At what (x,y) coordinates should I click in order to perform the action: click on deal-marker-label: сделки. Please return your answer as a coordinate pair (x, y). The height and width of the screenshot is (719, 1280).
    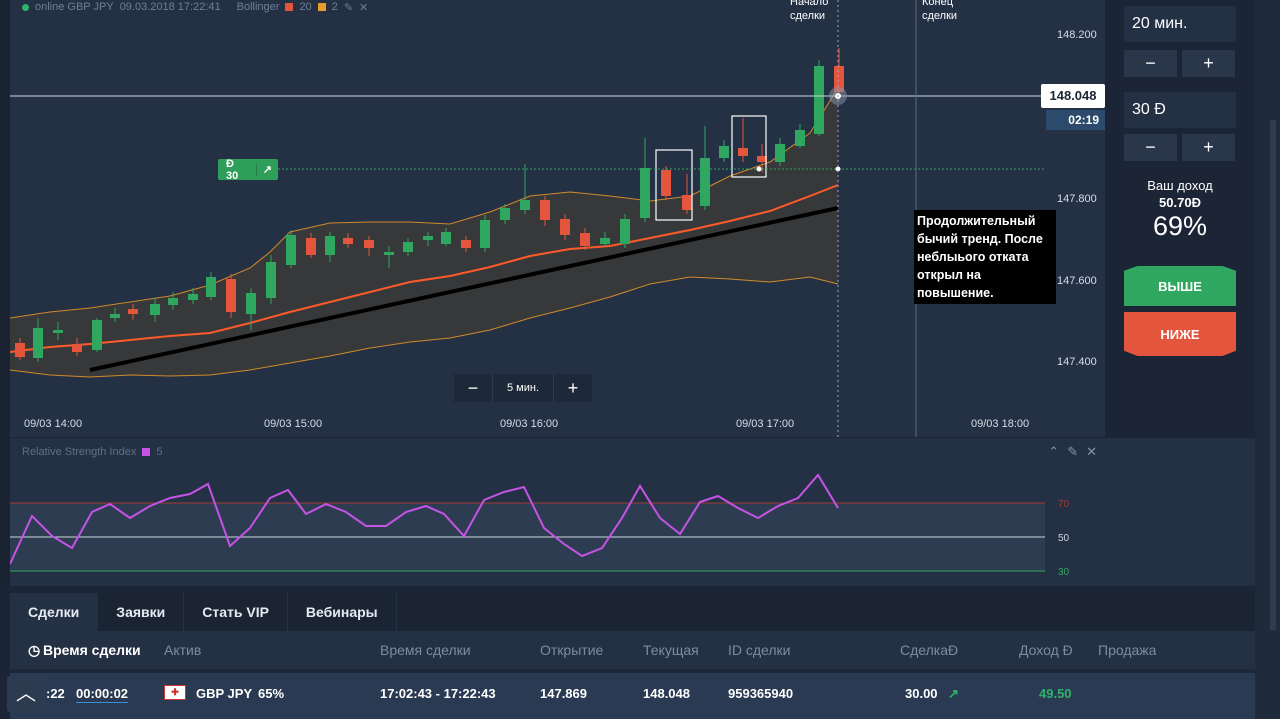
    Looking at the image, I should click on (807, 16).